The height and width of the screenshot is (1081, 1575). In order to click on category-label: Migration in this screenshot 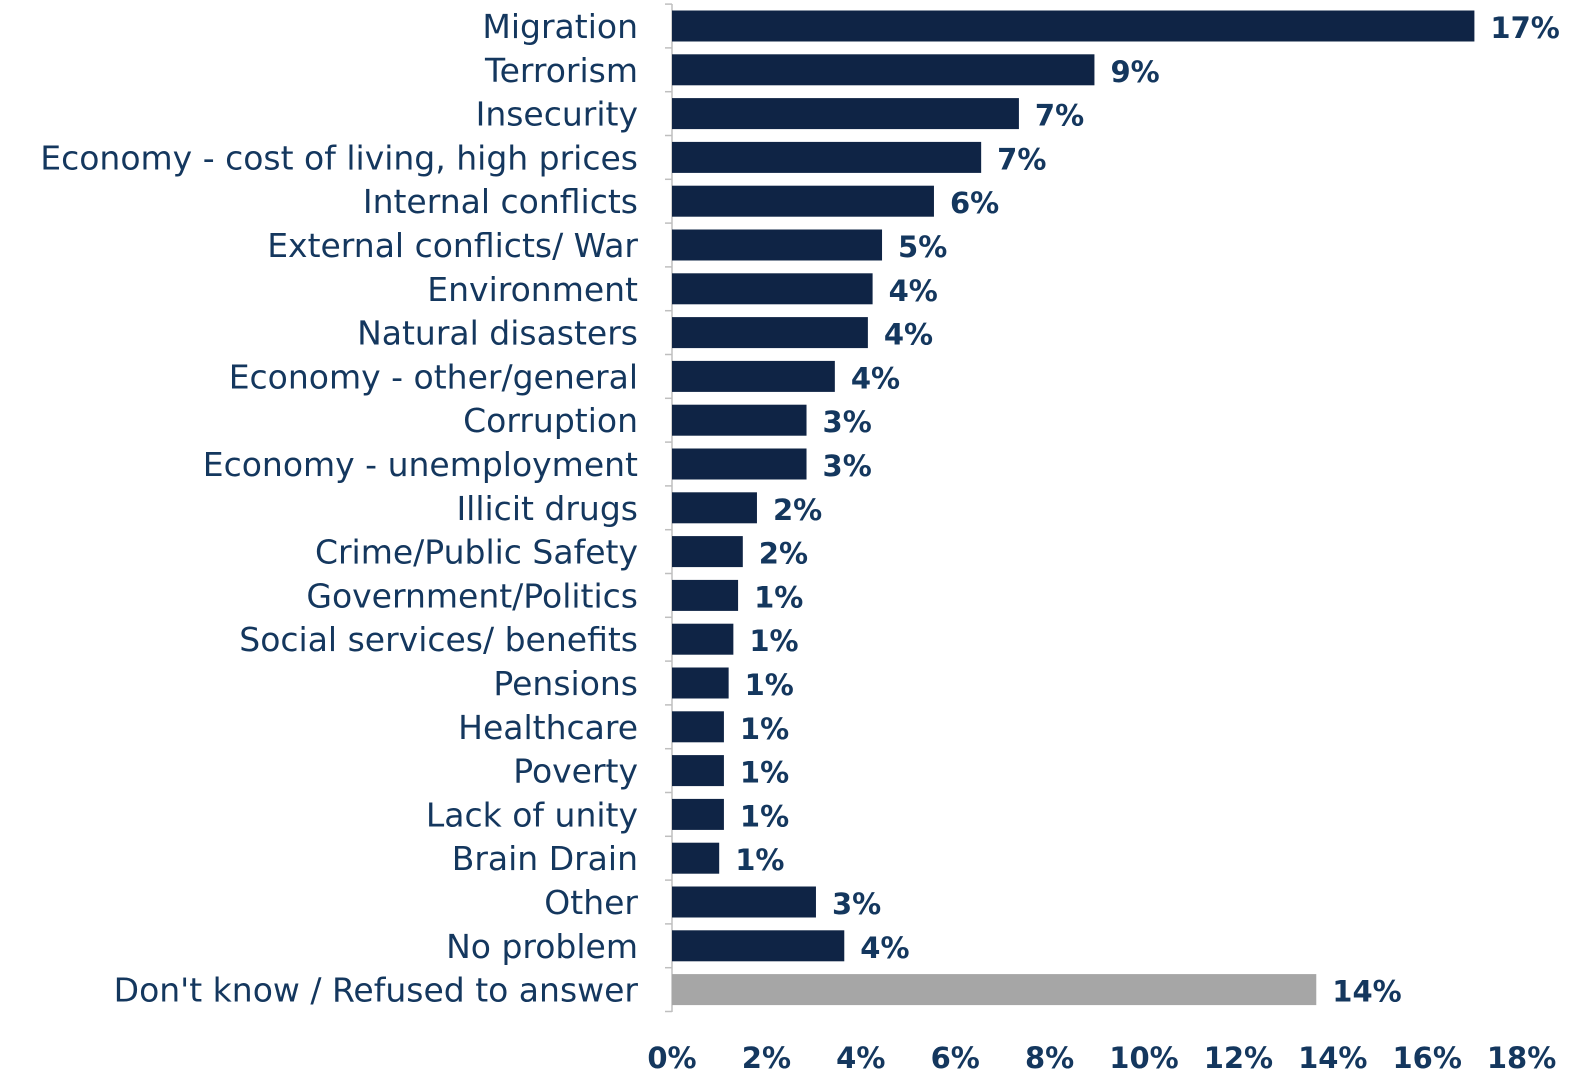, I will do `click(560, 26)`.